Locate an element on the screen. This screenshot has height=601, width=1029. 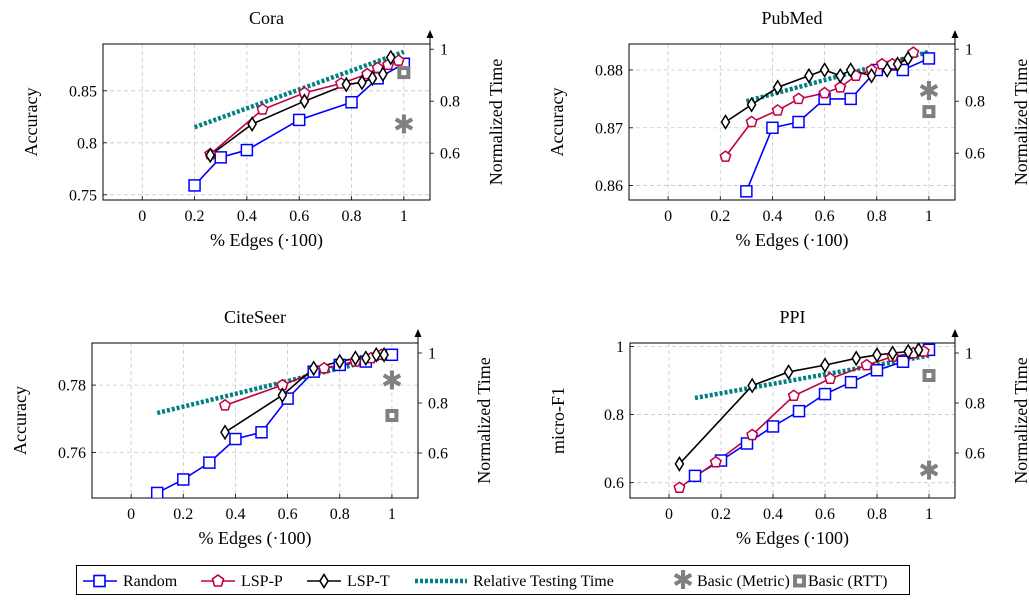
y-axis-label: Accuracy is located at coordinates (20, 420).